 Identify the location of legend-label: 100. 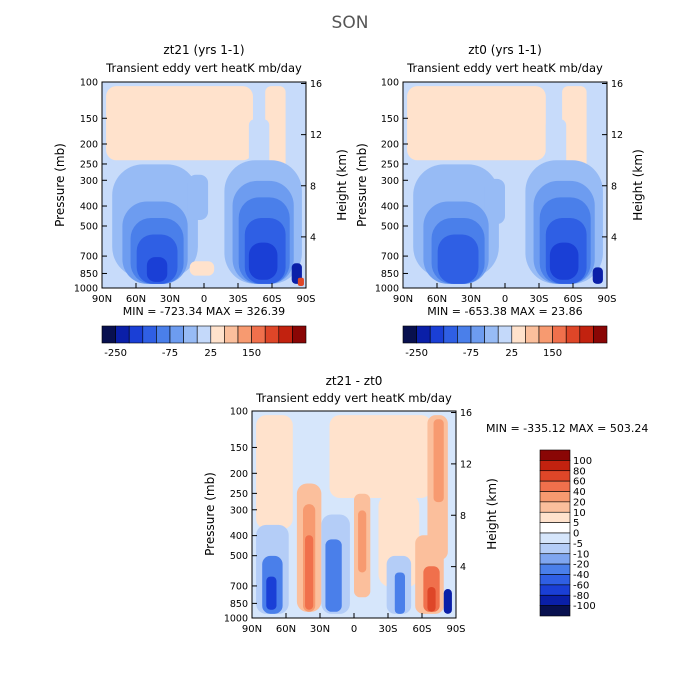
(582, 461).